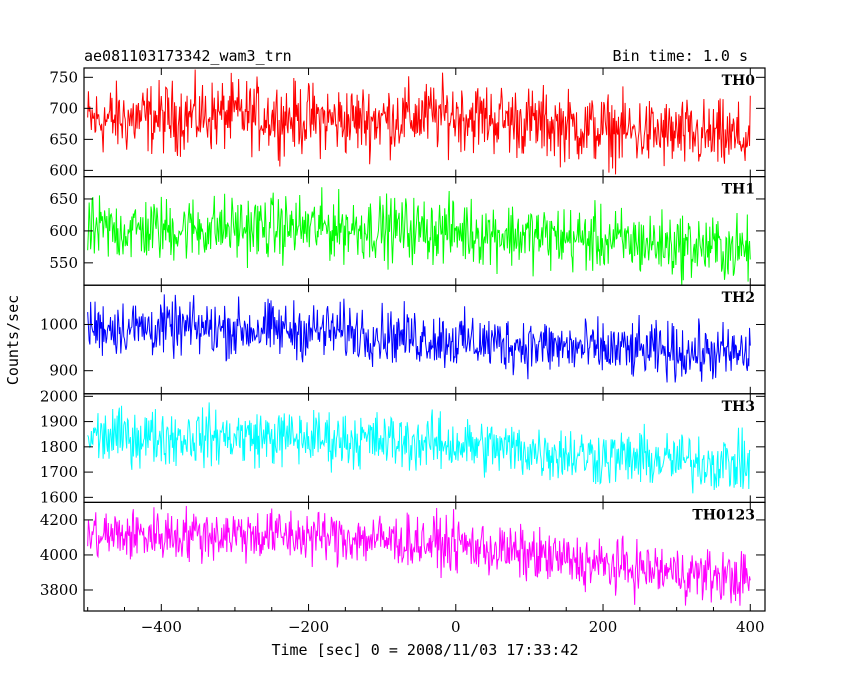  Describe the element at coordinates (59, 396) in the screenshot. I see `y-tick-label: 2000` at that location.